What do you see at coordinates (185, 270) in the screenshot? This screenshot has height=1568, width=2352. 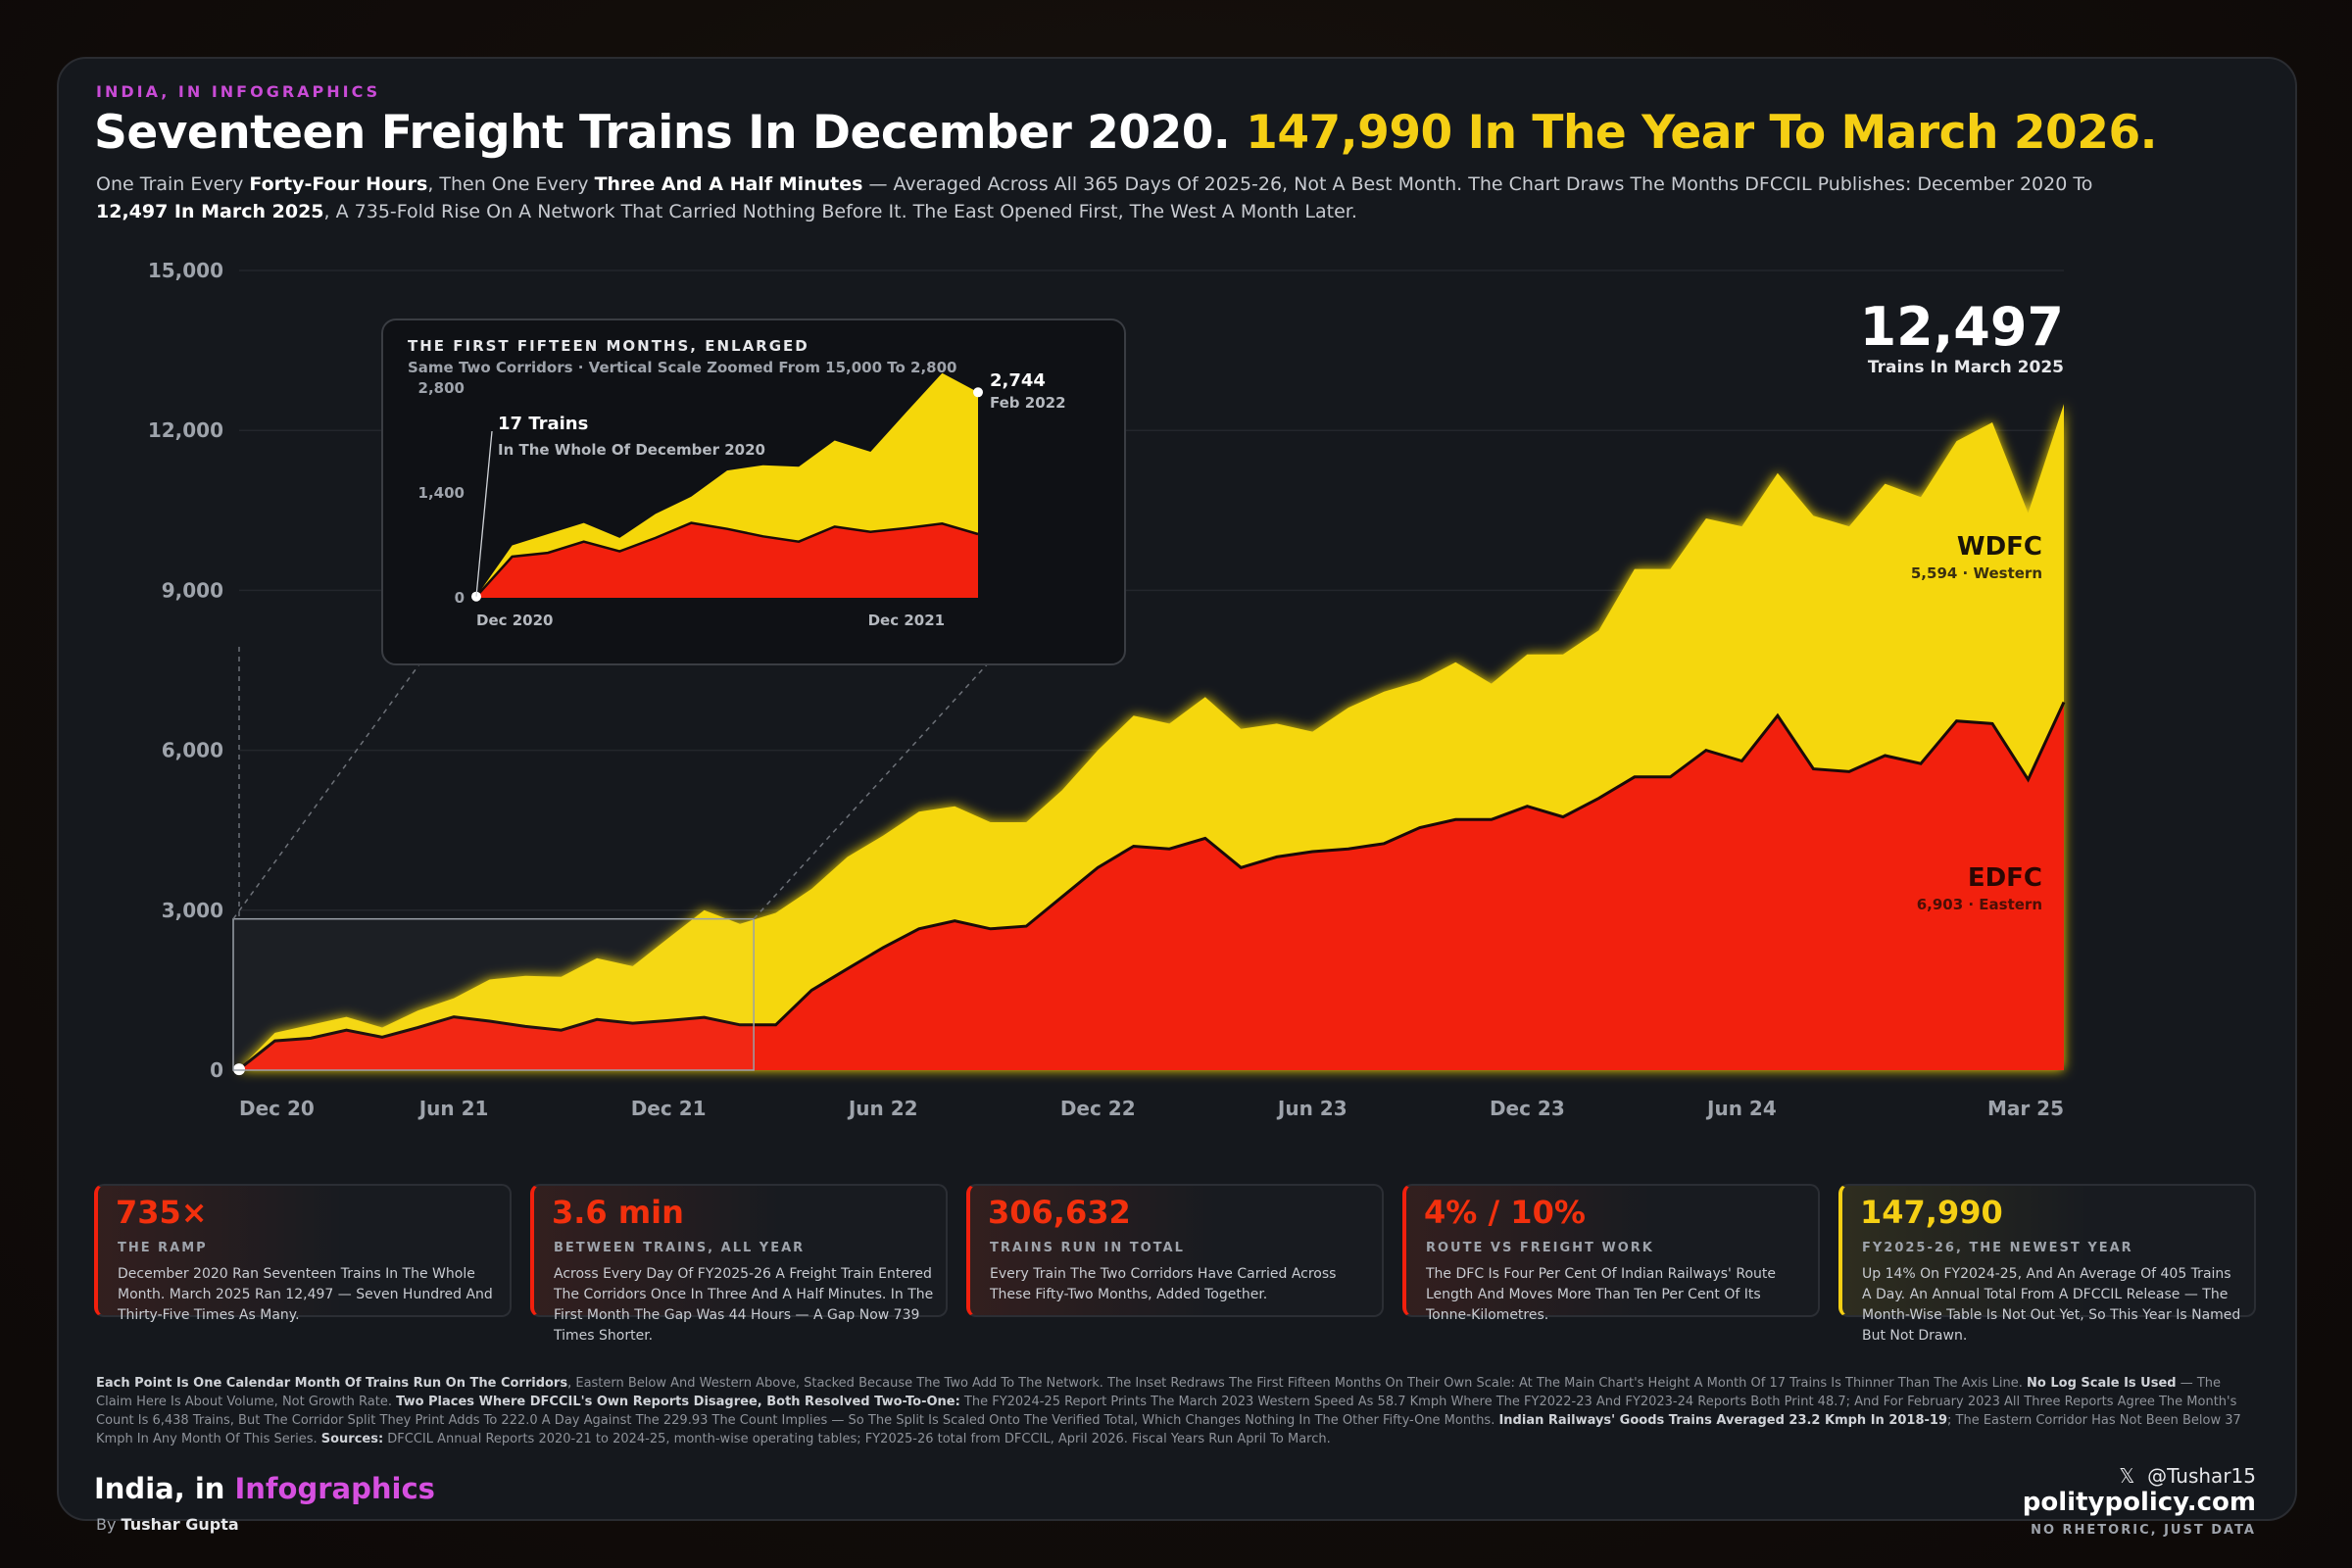 I see `y-tick-label: 15,000` at bounding box center [185, 270].